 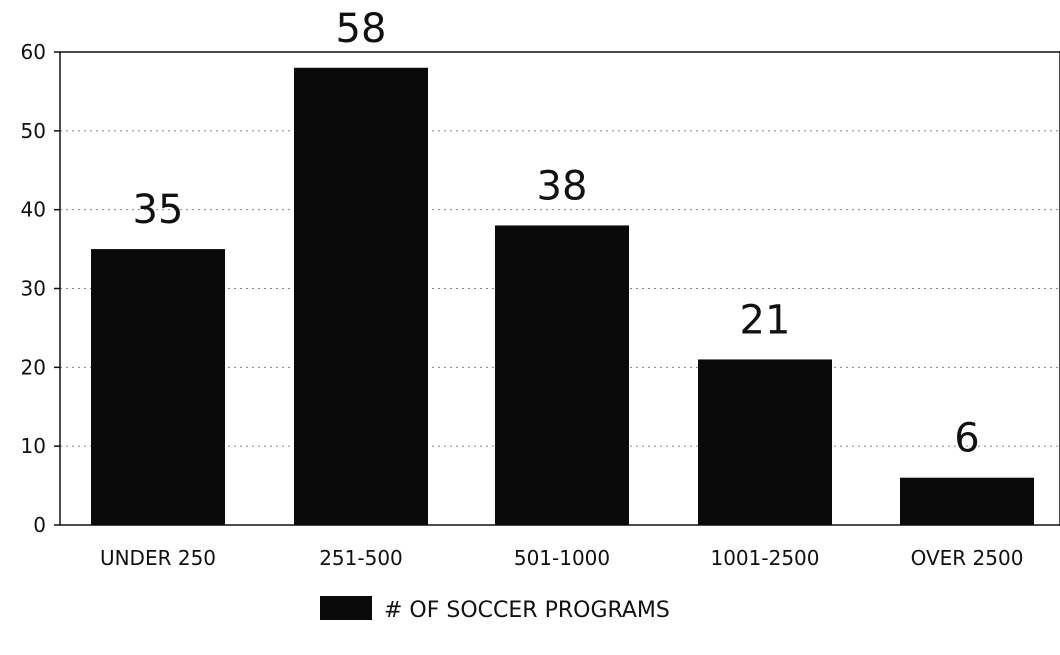 I want to click on data-label: 21, so click(x=765, y=320).